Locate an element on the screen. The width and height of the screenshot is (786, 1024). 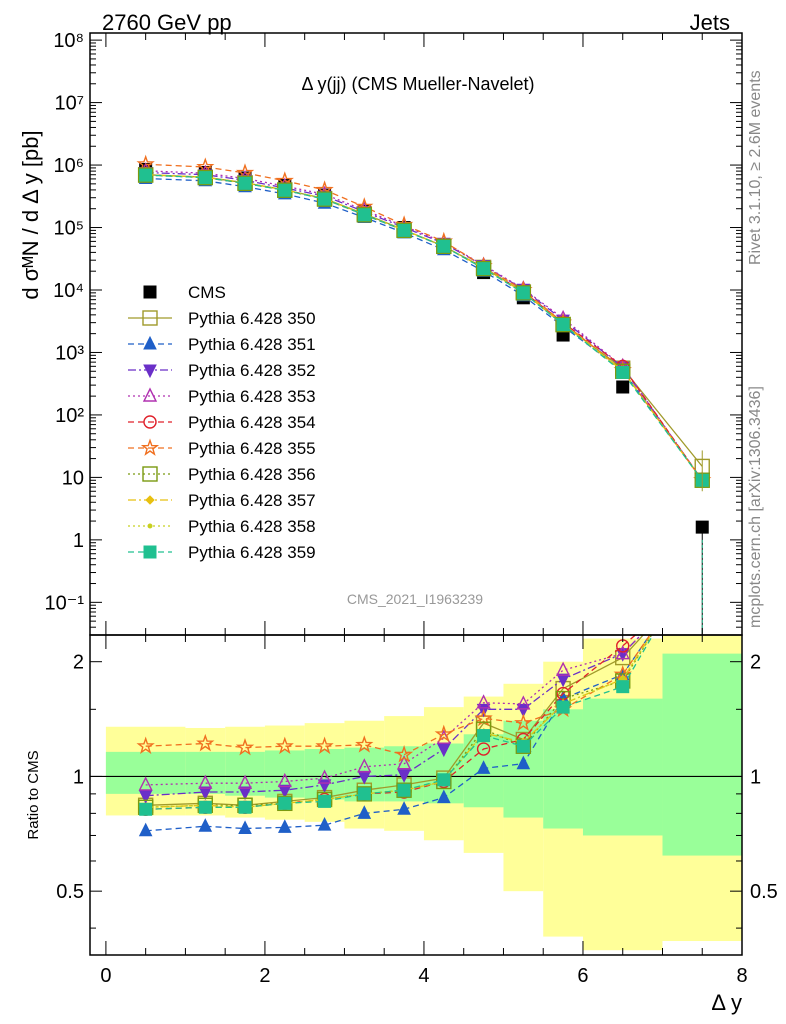
y-tick-label: 1 is located at coordinates (78, 777).